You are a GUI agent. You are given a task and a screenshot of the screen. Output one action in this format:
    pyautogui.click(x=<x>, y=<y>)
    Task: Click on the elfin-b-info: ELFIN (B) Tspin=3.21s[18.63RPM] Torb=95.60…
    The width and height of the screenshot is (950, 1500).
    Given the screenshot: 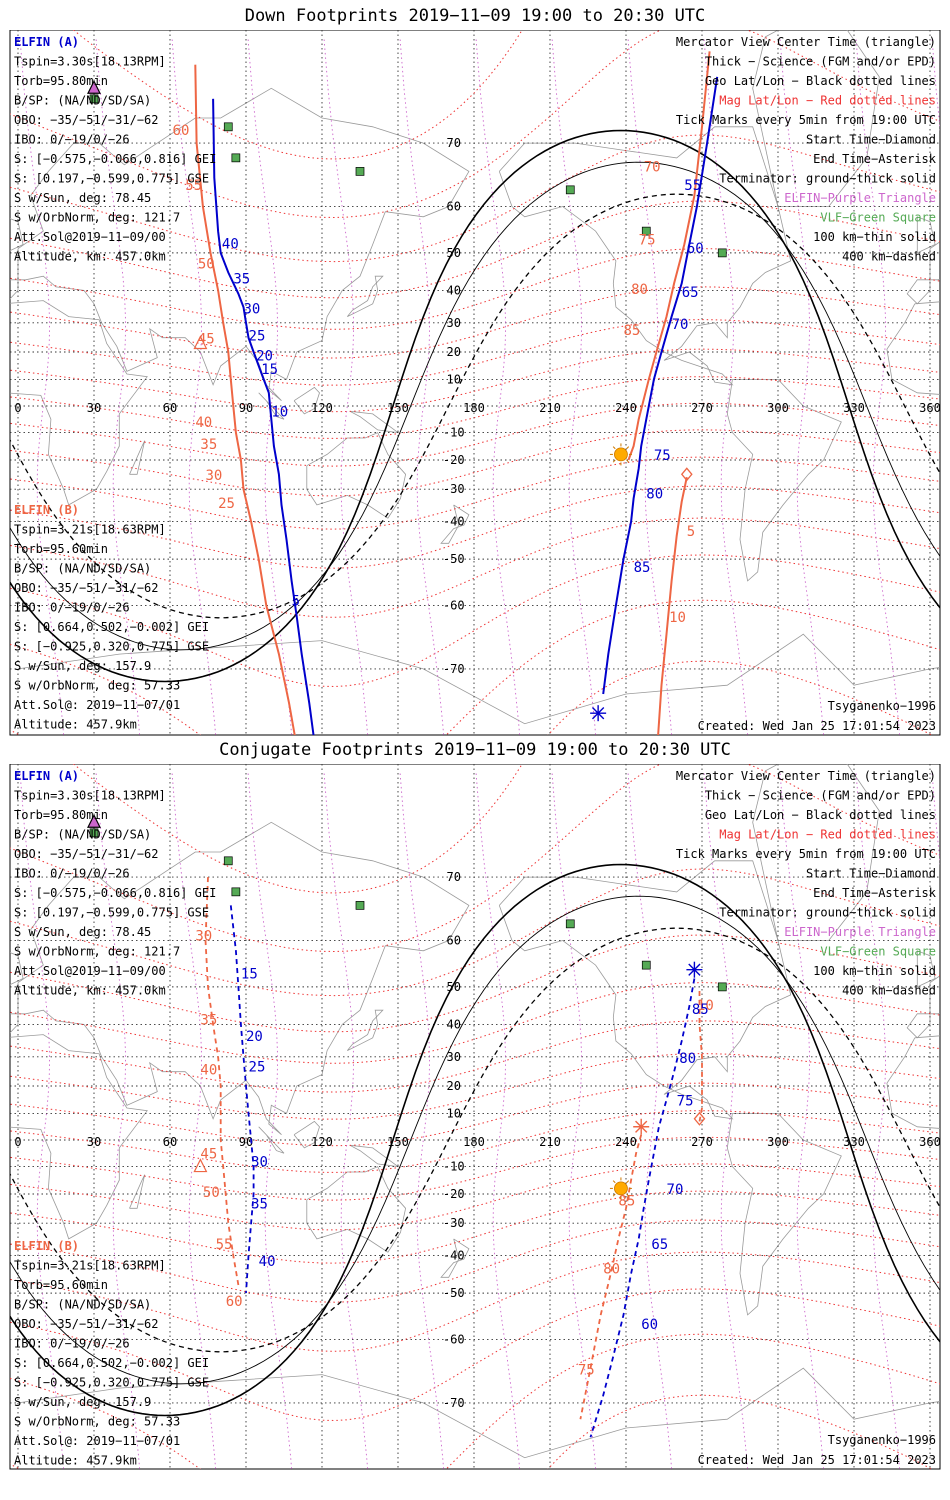 What is the action you would take?
    pyautogui.click(x=111, y=617)
    